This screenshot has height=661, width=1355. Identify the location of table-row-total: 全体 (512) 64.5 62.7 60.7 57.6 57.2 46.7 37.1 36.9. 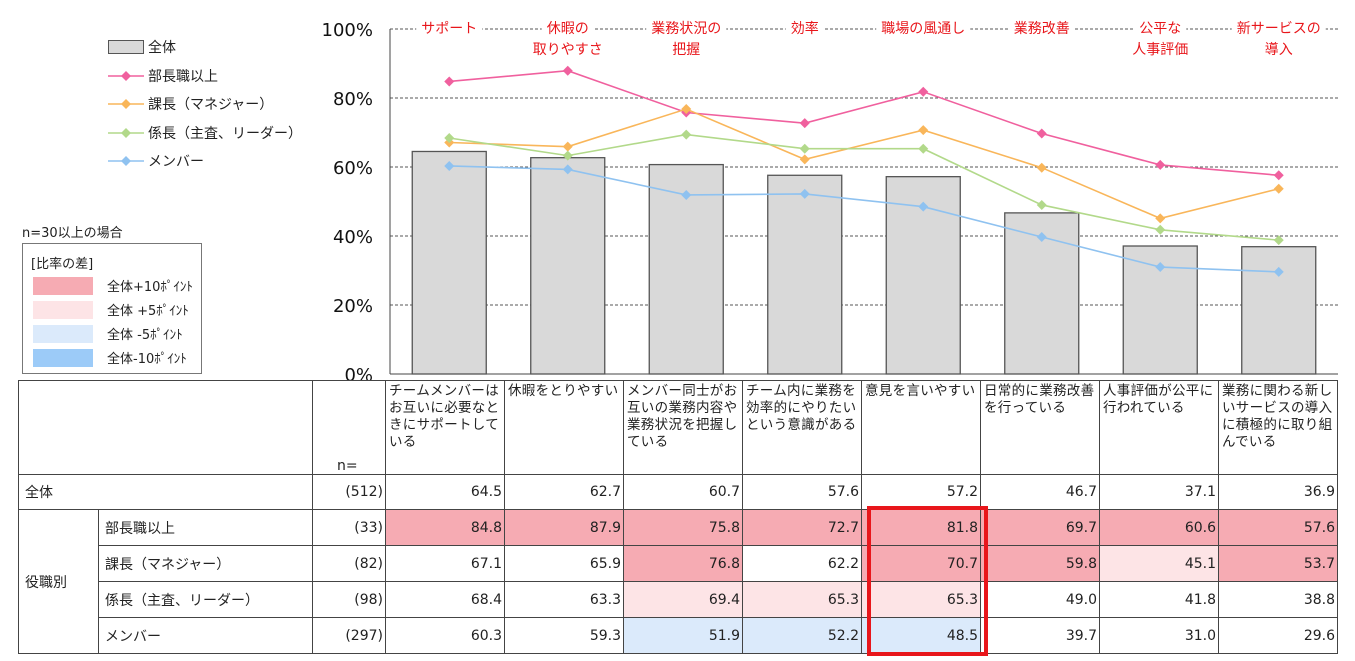
(678, 492).